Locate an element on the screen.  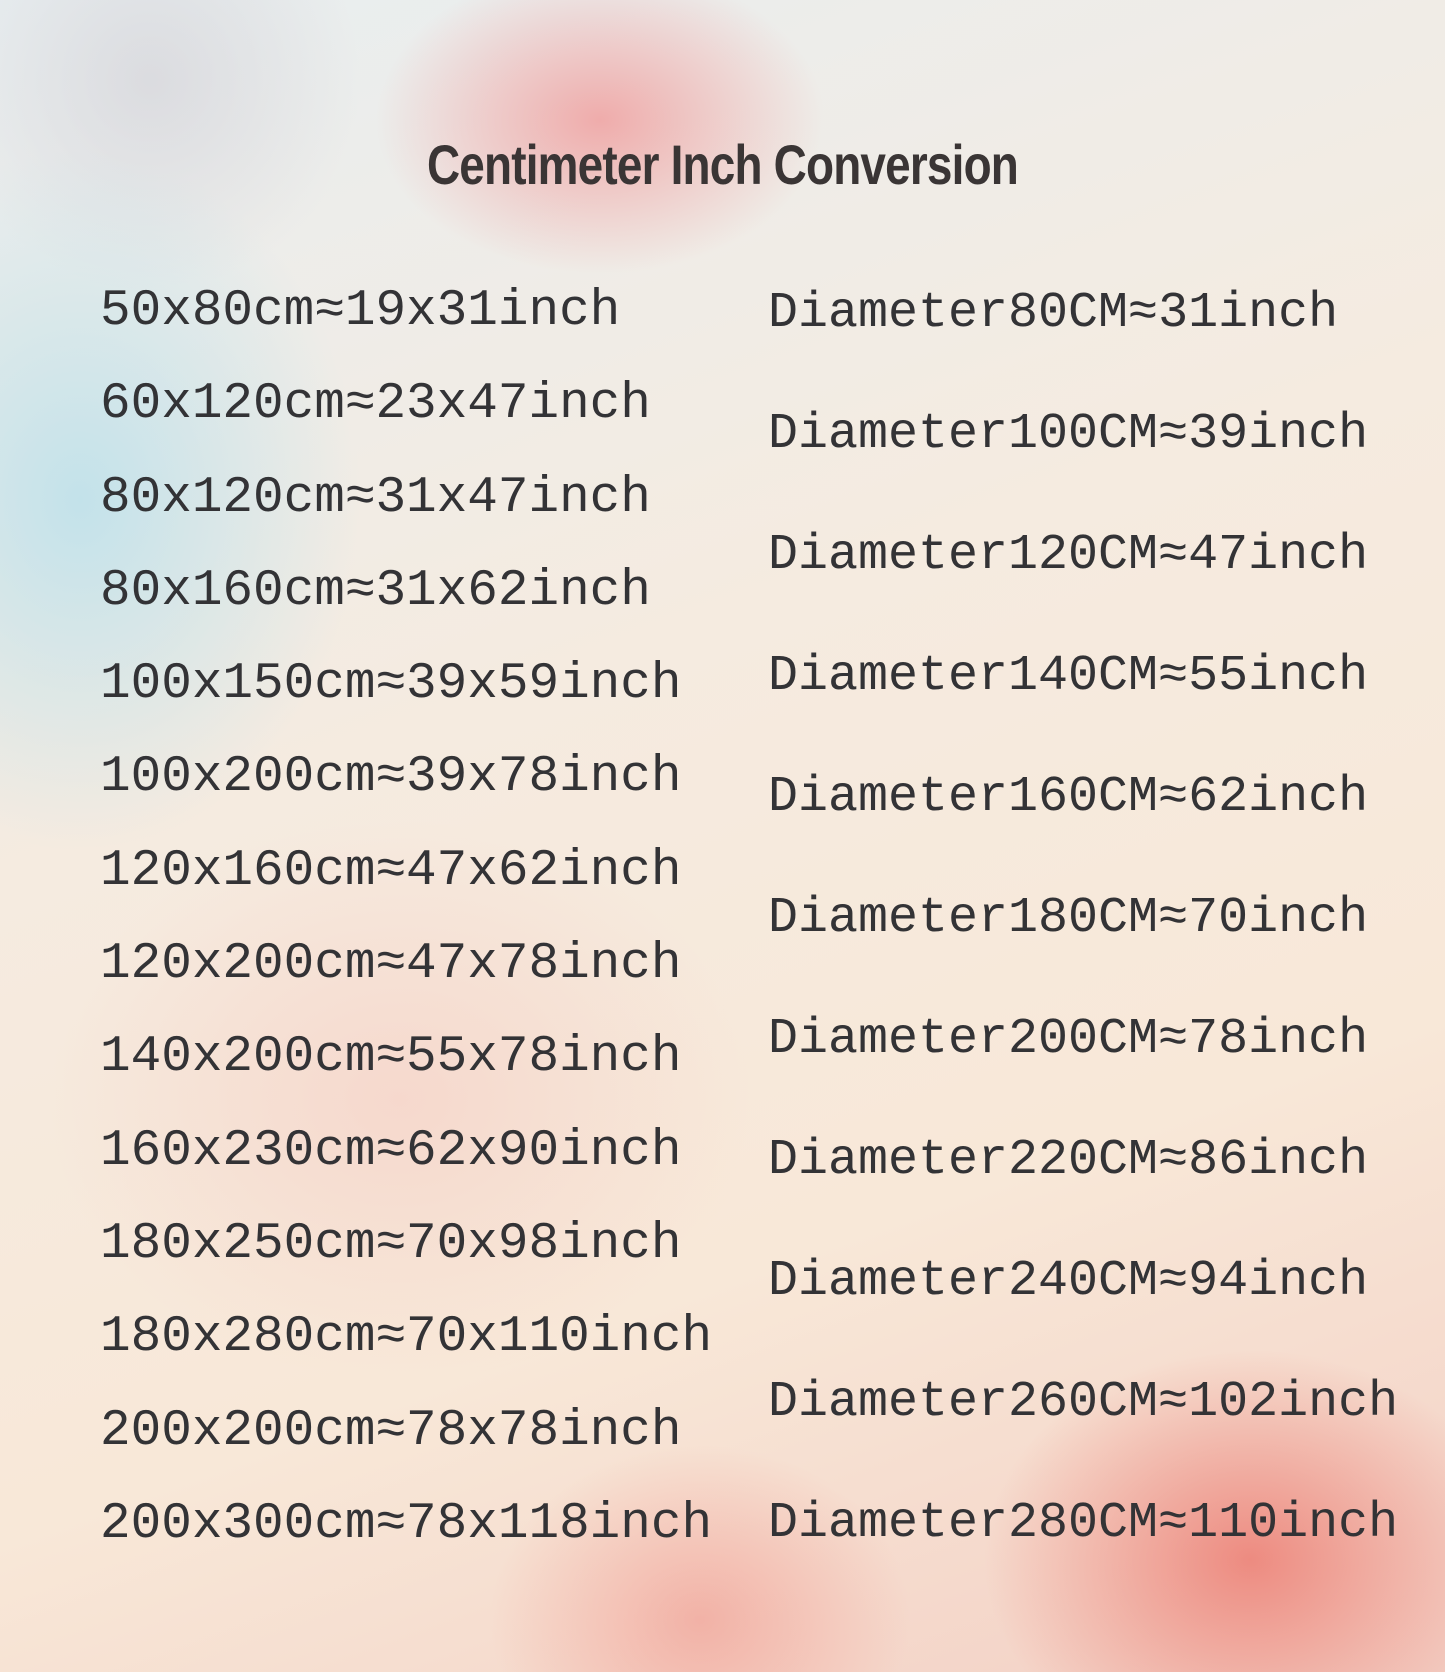
size-conversion-item: Diameter220CM≈86inch is located at coordinates (1068, 1160).